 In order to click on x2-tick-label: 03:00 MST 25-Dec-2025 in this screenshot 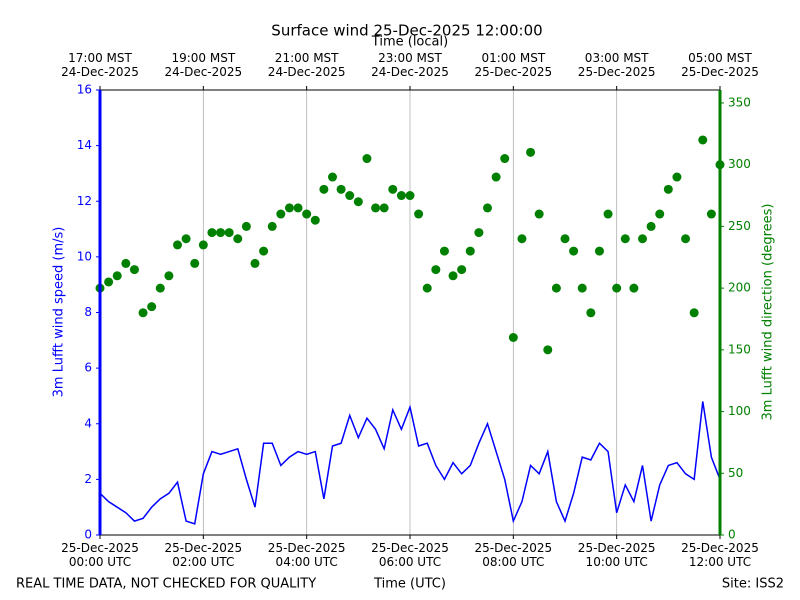, I will do `click(616, 65)`.